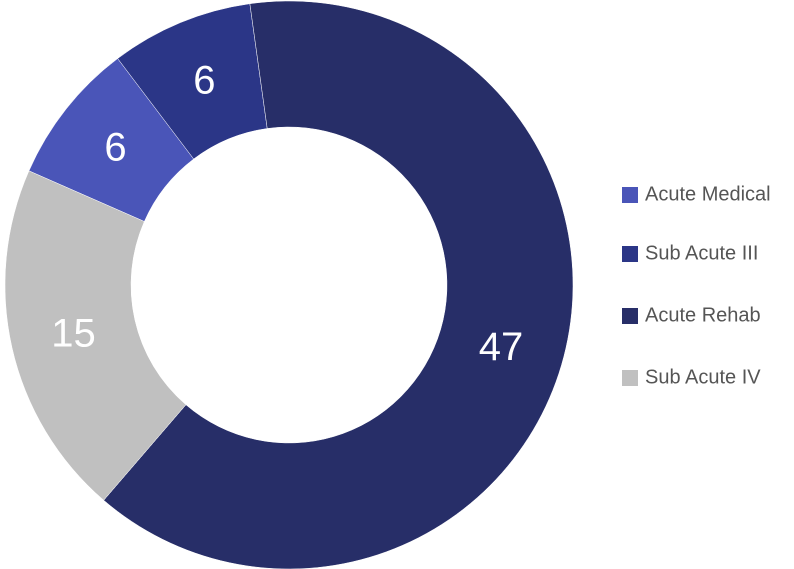  What do you see at coordinates (703, 315) in the screenshot?
I see `legend-label: Acute Rehab` at bounding box center [703, 315].